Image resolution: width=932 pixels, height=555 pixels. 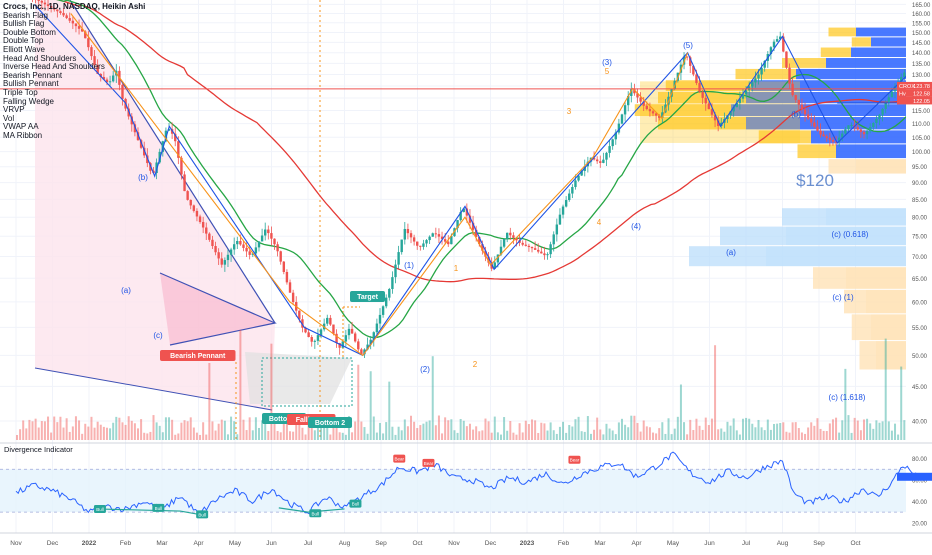 What do you see at coordinates (920, 329) in the screenshot?
I see `y-tick-label: 55.00` at bounding box center [920, 329].